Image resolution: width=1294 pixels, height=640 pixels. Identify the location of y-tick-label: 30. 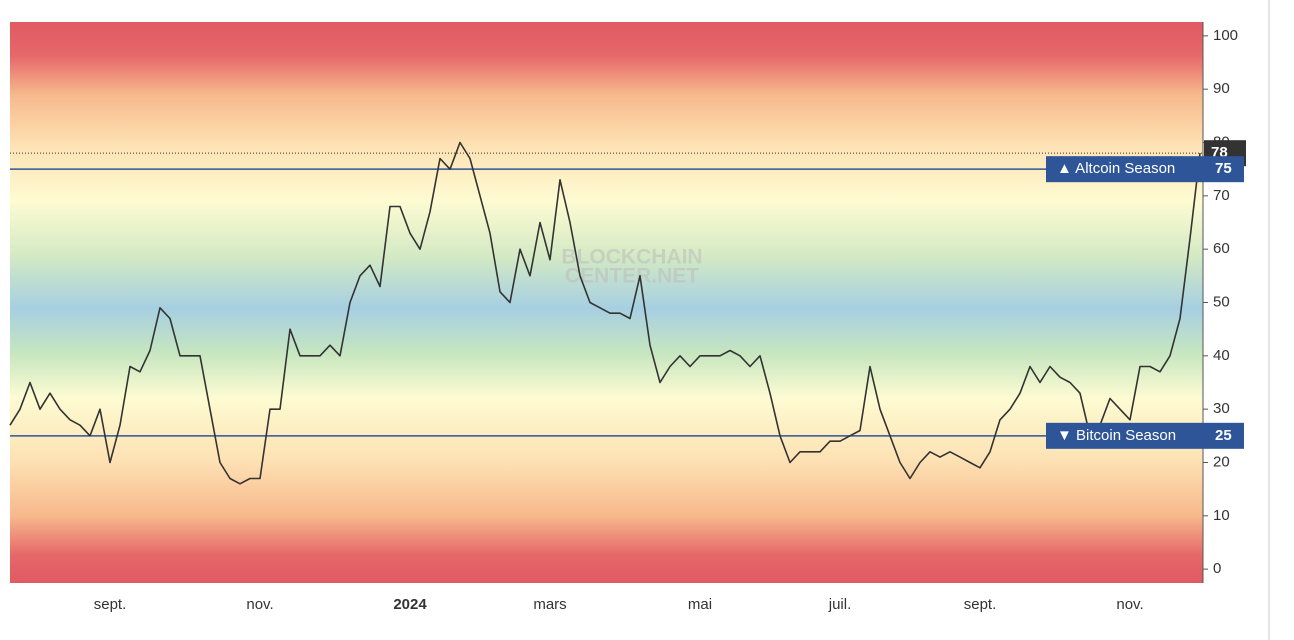
(1221, 408).